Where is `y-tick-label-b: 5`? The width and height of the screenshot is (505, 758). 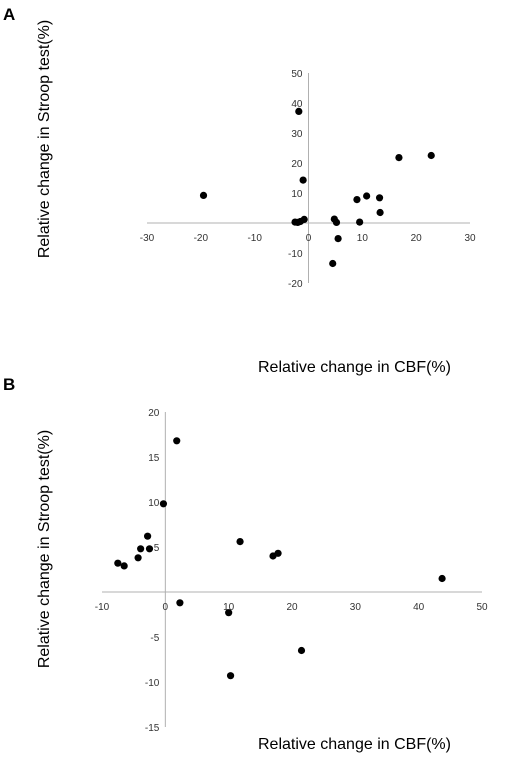 y-tick-label-b: 5 is located at coordinates (157, 548).